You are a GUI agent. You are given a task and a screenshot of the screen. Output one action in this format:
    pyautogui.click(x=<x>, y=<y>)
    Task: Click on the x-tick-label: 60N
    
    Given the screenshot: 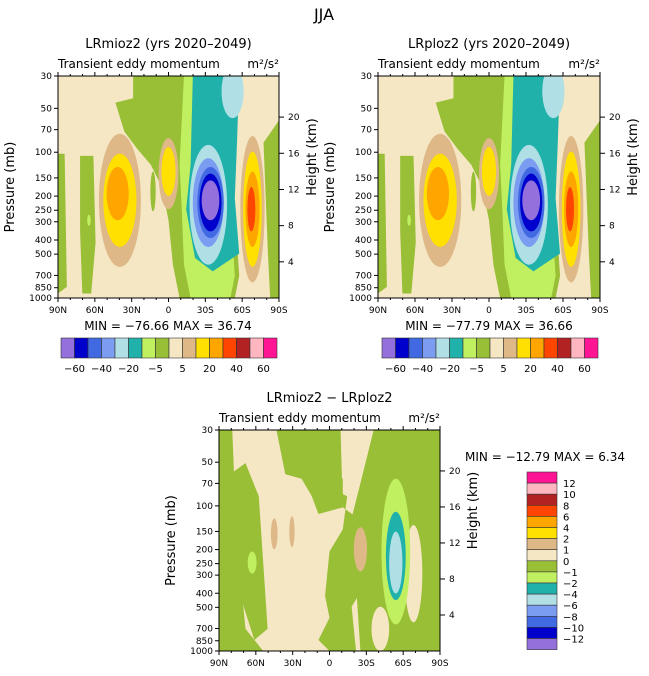 What is the action you would take?
    pyautogui.click(x=95, y=311)
    